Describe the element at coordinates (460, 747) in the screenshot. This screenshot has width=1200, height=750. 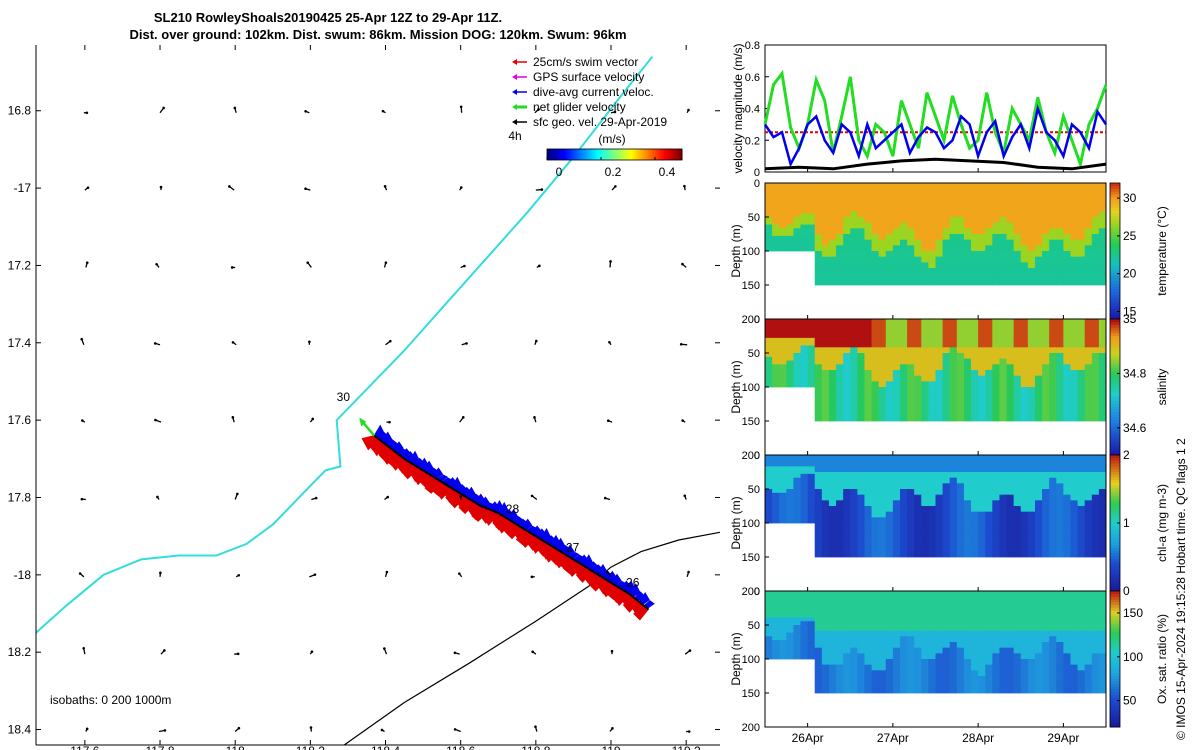
I see `map-x-tick-label: 118.6` at that location.